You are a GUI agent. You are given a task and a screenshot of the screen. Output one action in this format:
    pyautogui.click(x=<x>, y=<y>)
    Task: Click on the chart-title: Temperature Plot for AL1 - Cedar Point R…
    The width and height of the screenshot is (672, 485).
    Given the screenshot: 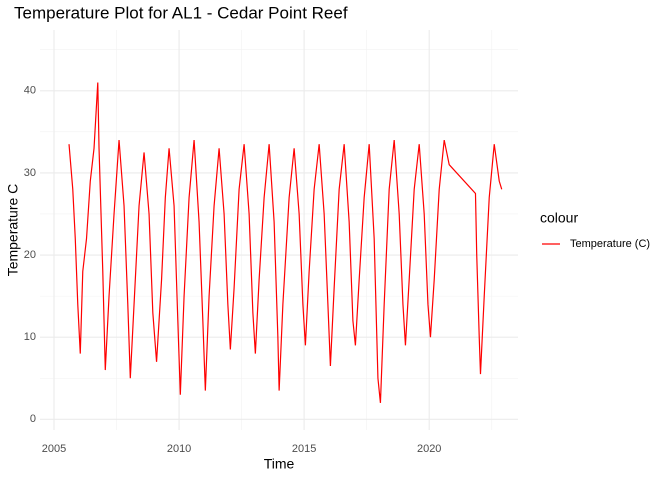 What is the action you would take?
    pyautogui.click(x=181, y=12)
    